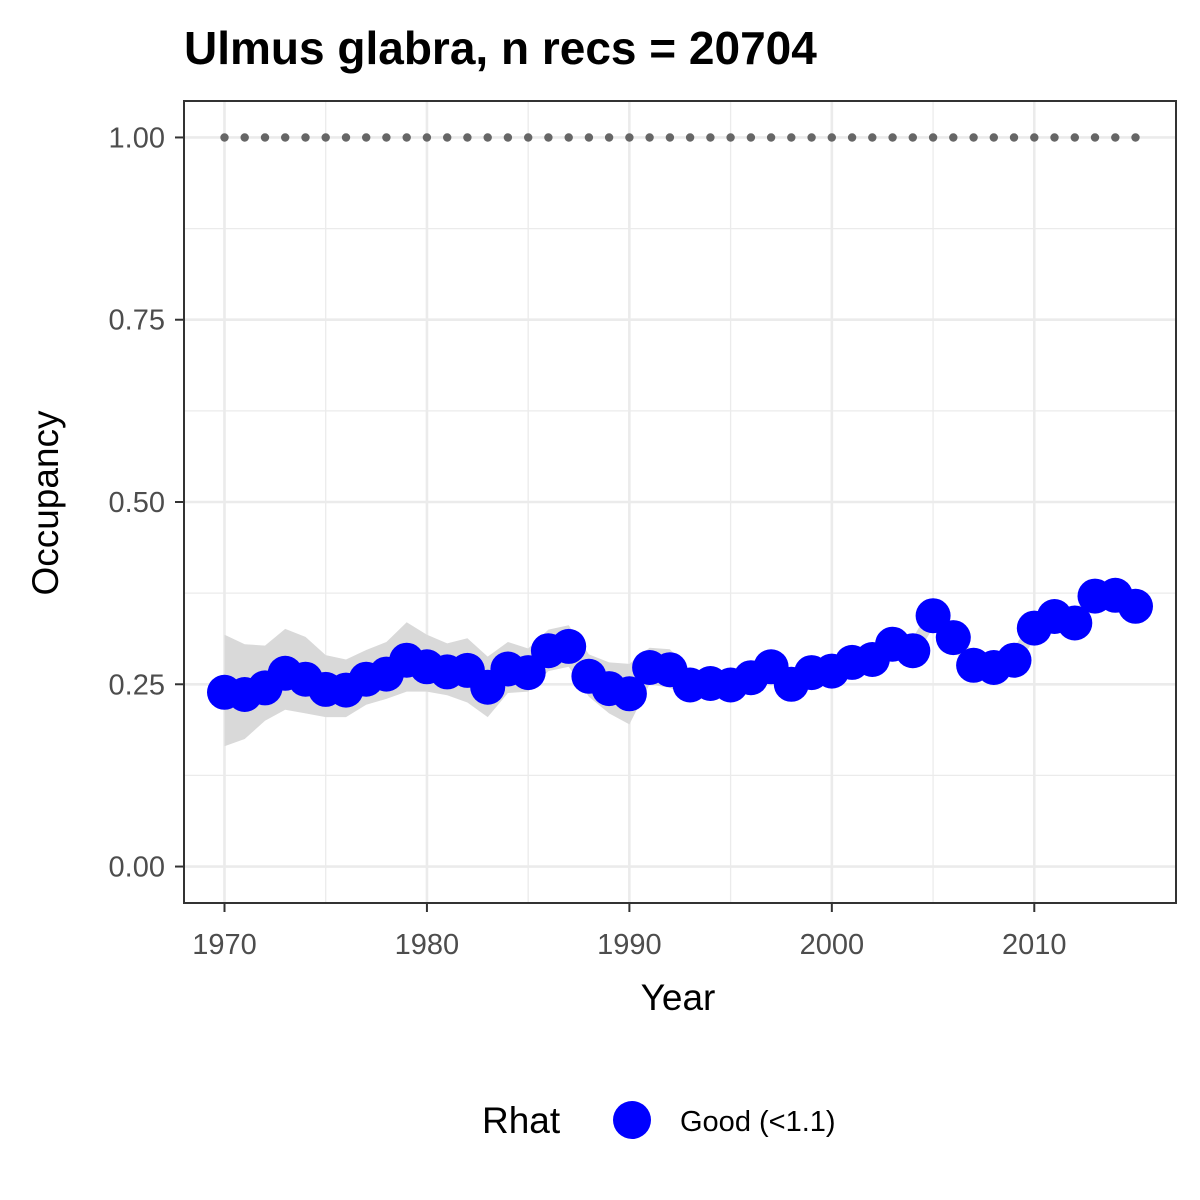  I want to click on reference-line-dots, so click(680, 137).